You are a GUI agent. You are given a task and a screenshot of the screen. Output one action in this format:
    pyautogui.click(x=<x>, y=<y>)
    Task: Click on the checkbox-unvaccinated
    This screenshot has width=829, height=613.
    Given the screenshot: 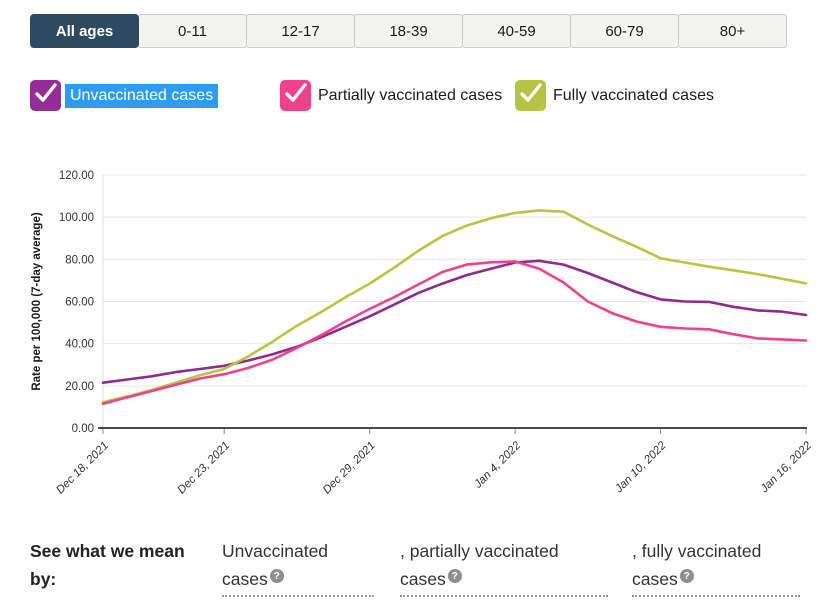 What is the action you would take?
    pyautogui.click(x=45, y=95)
    